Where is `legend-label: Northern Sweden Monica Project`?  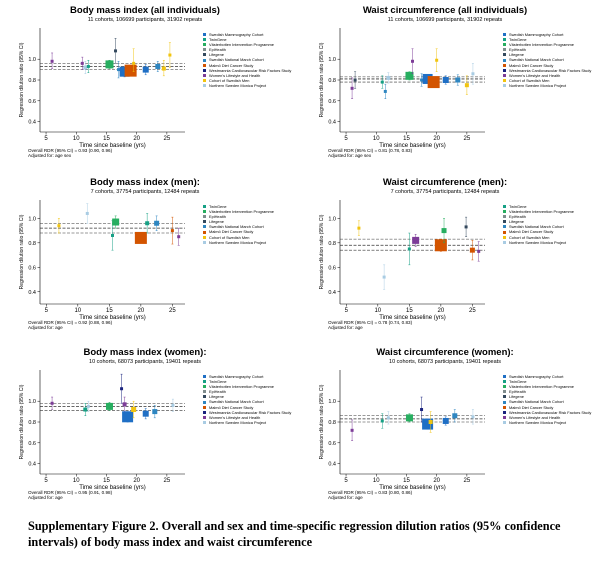 legend-label: Northern Sweden Monica Project is located at coordinates (238, 85).